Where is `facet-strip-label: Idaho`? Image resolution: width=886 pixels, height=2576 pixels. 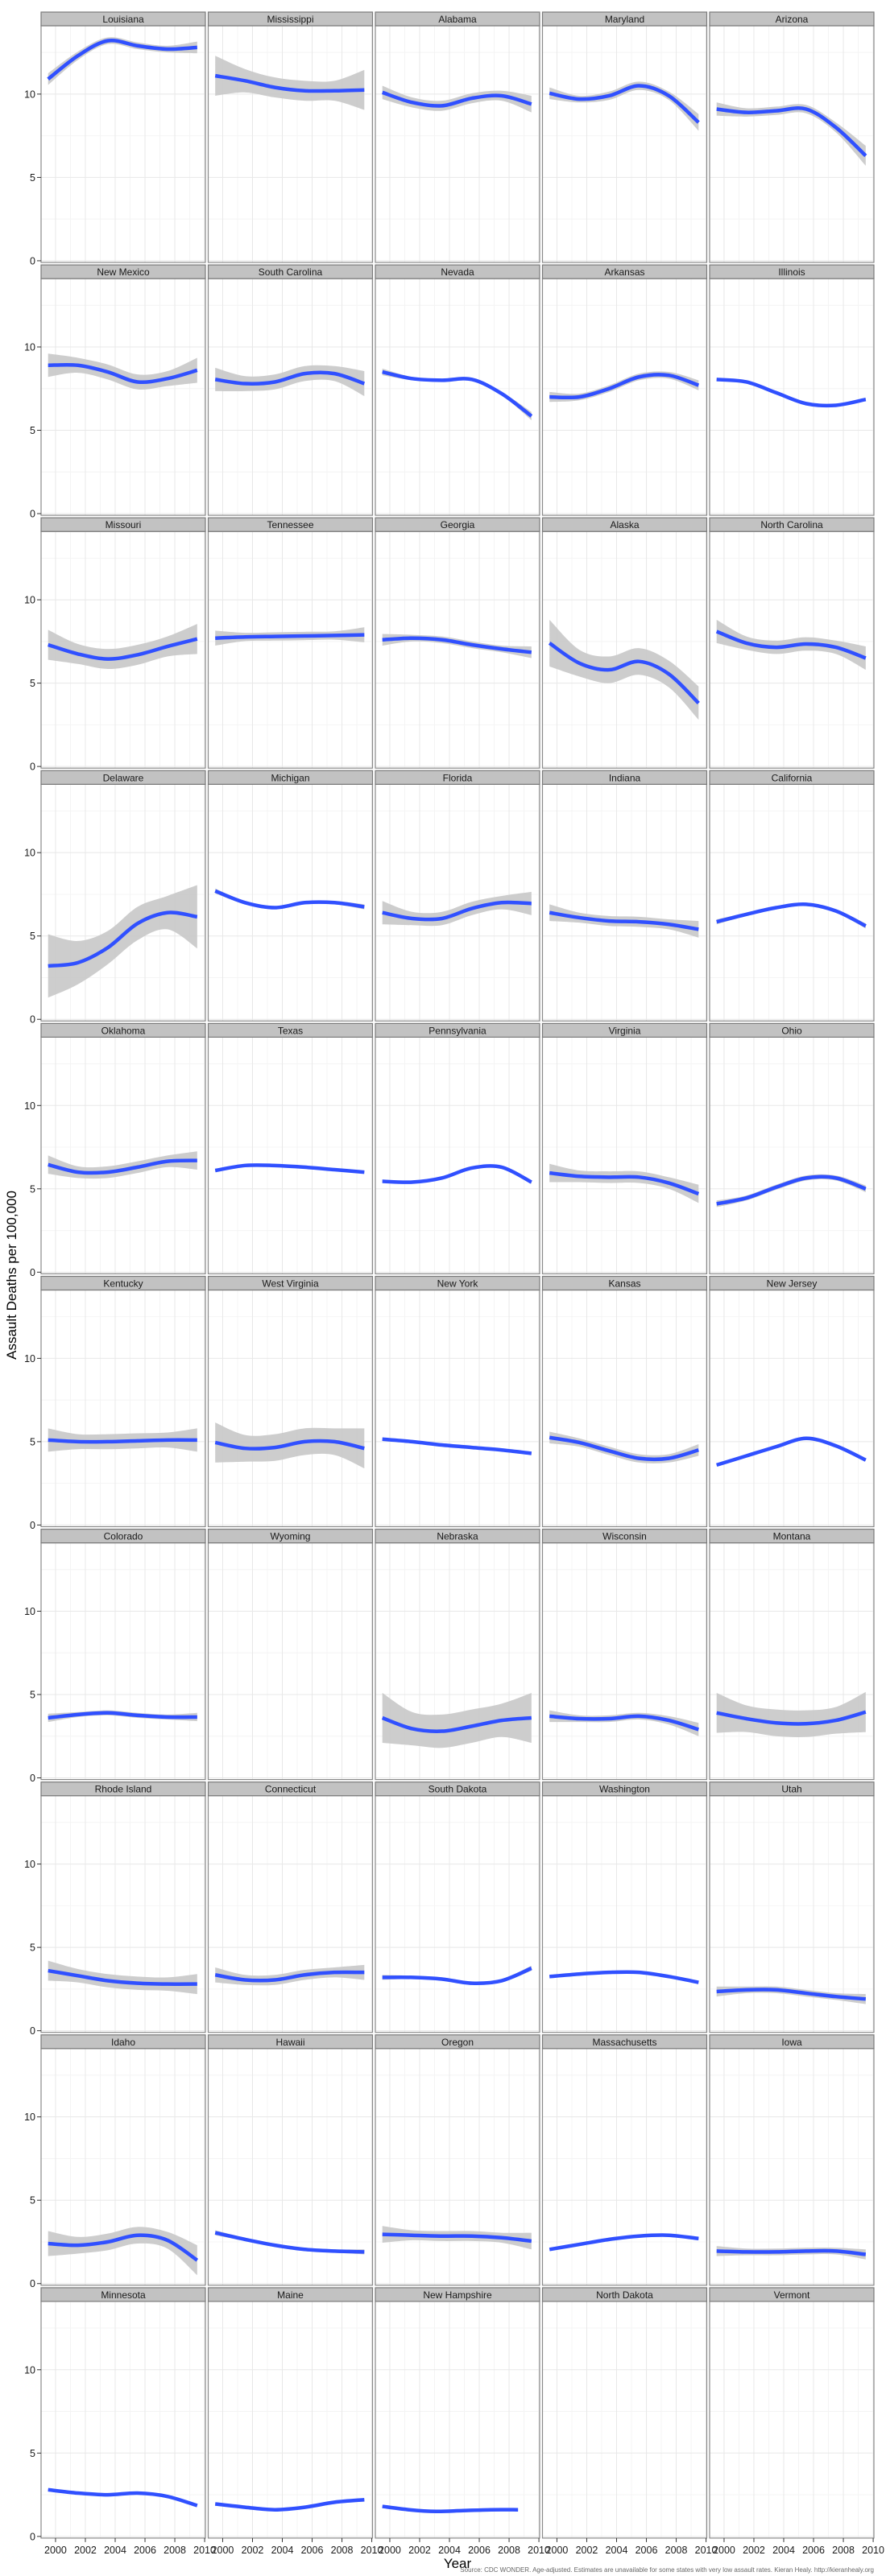 facet-strip-label: Idaho is located at coordinates (123, 2042).